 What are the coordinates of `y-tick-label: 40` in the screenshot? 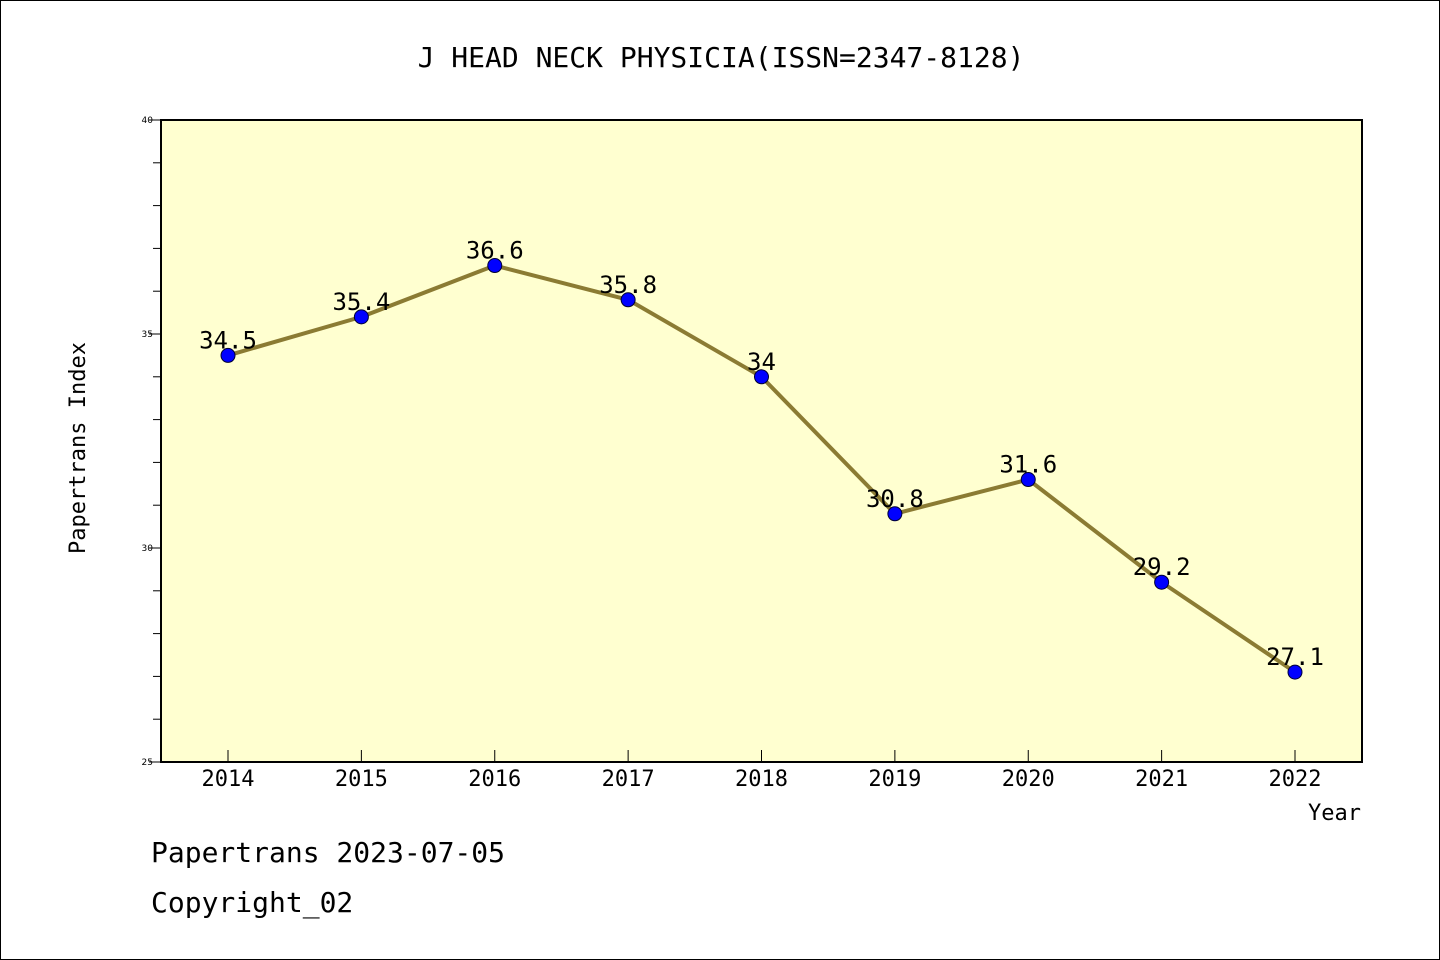 It's located at (148, 121).